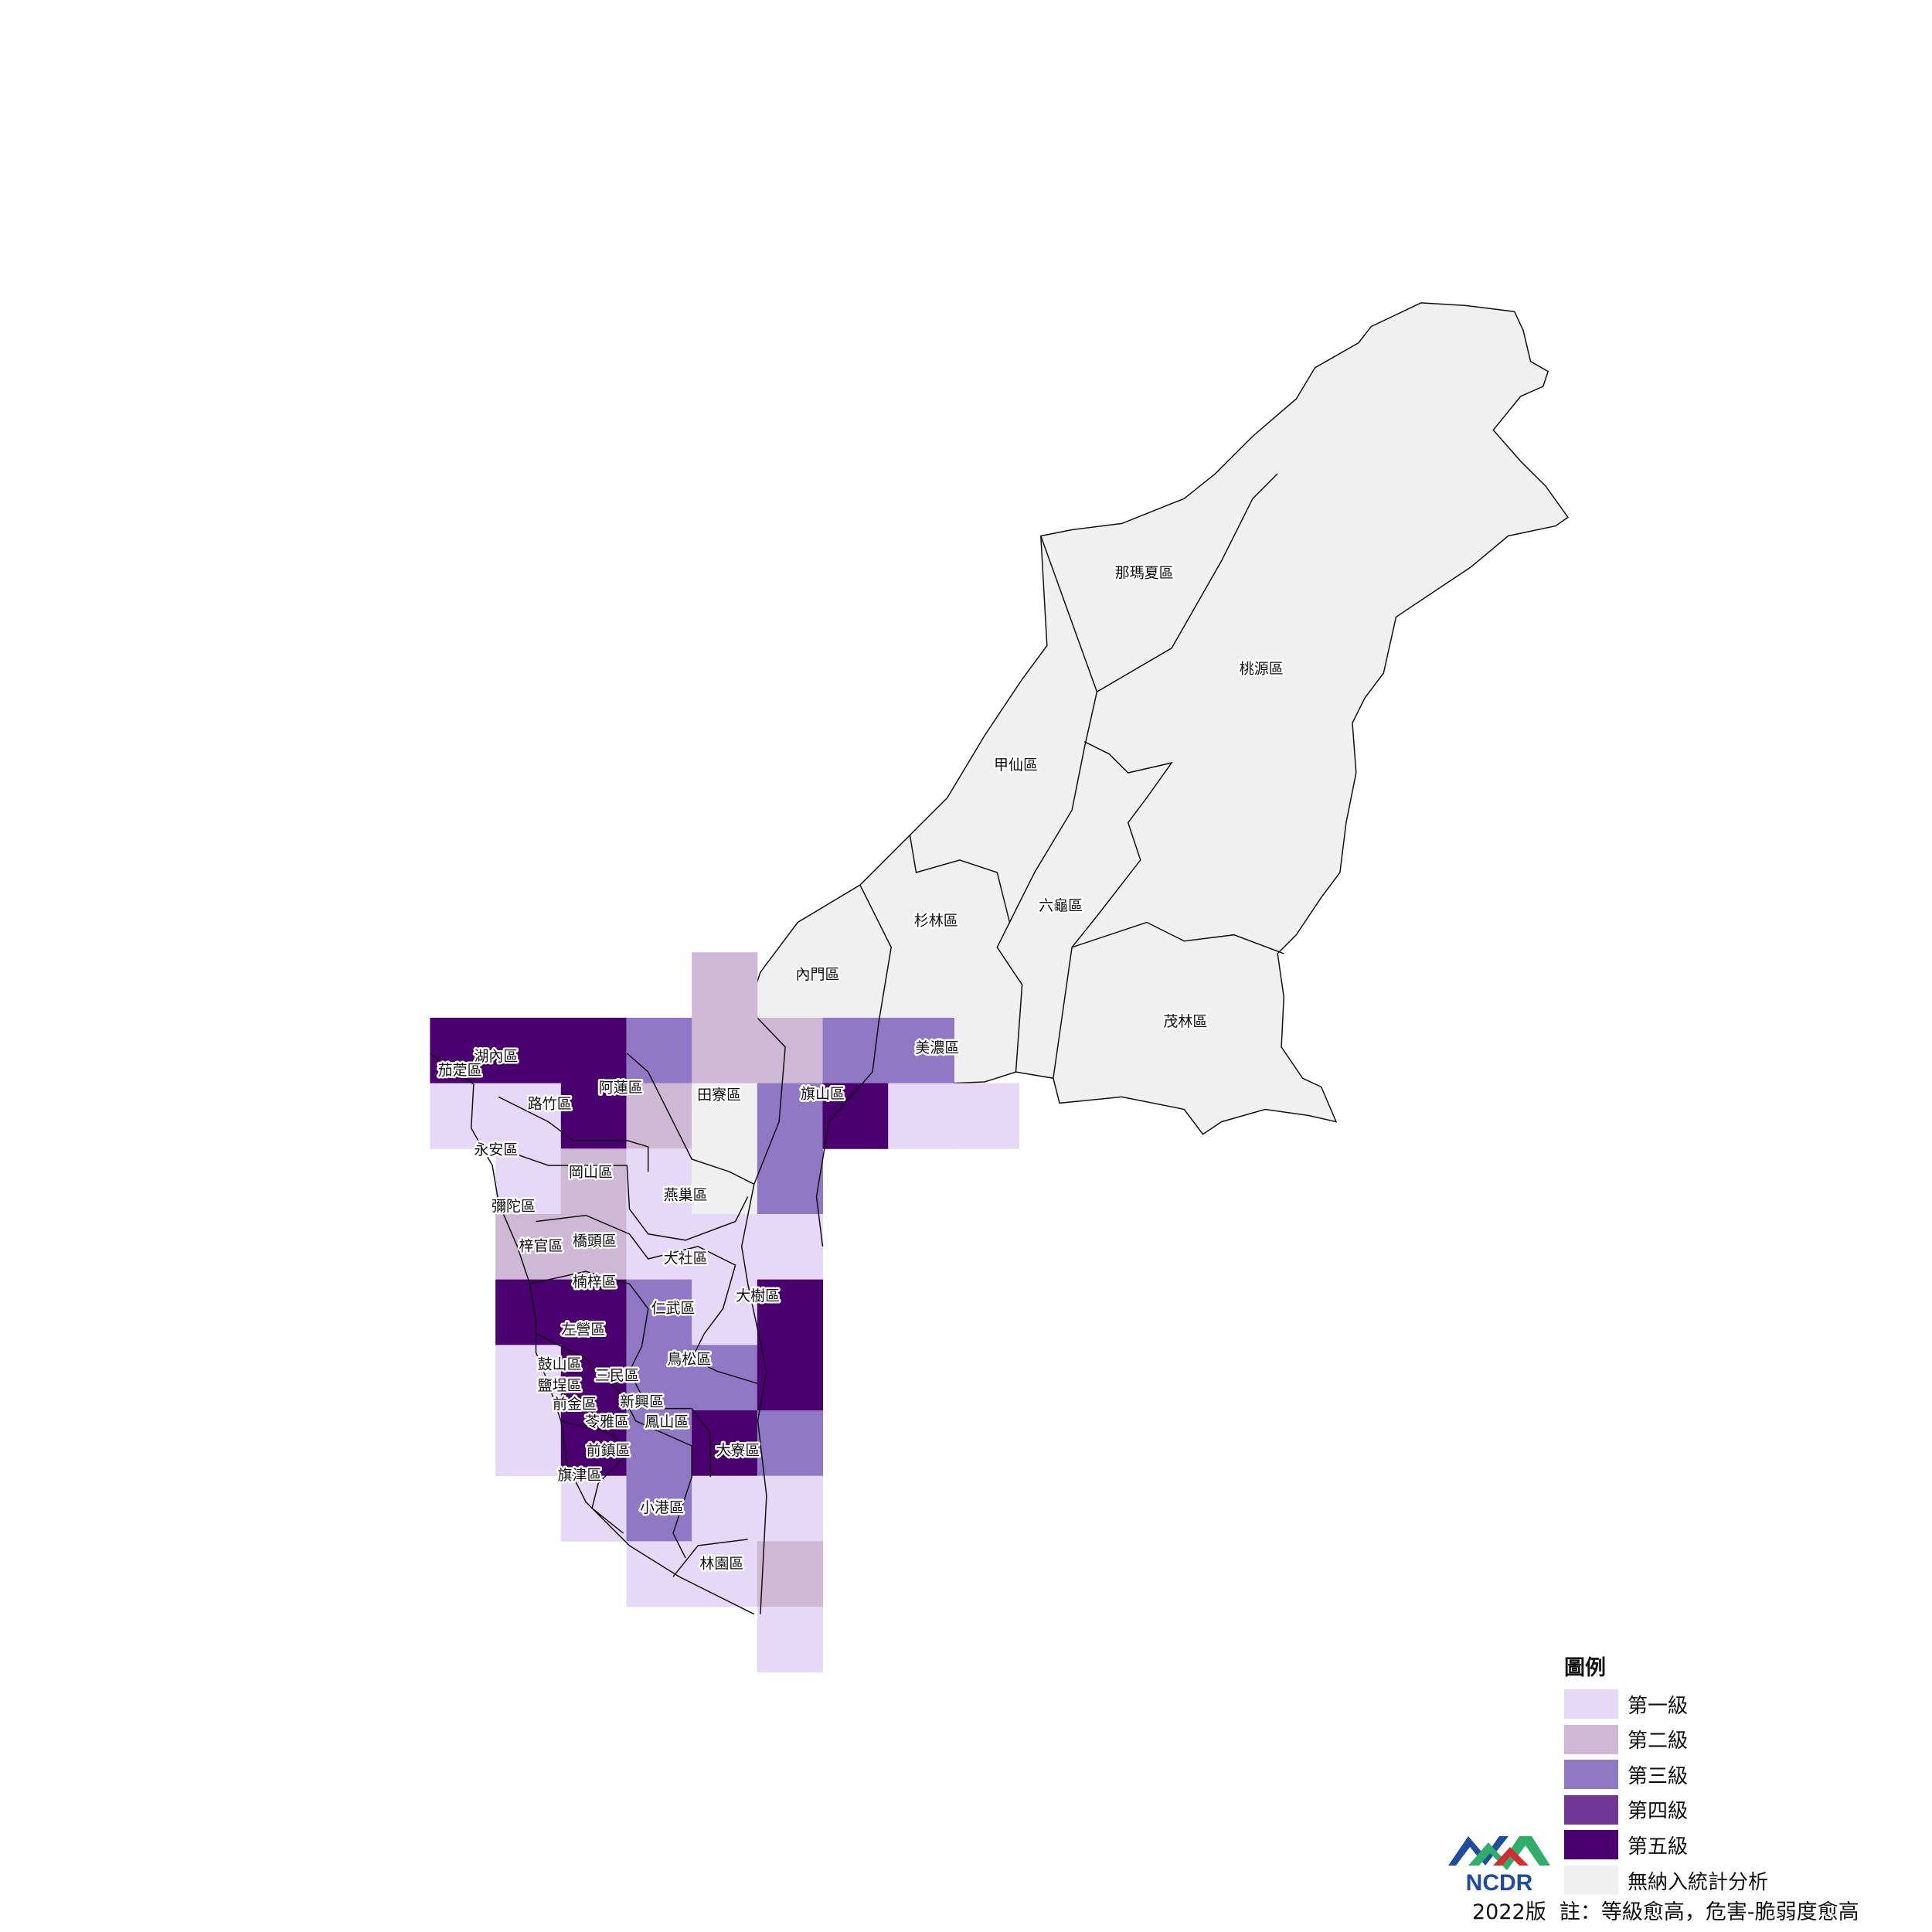 The image size is (1932, 1932). I want to click on grid-cells, so click(725, 1312).